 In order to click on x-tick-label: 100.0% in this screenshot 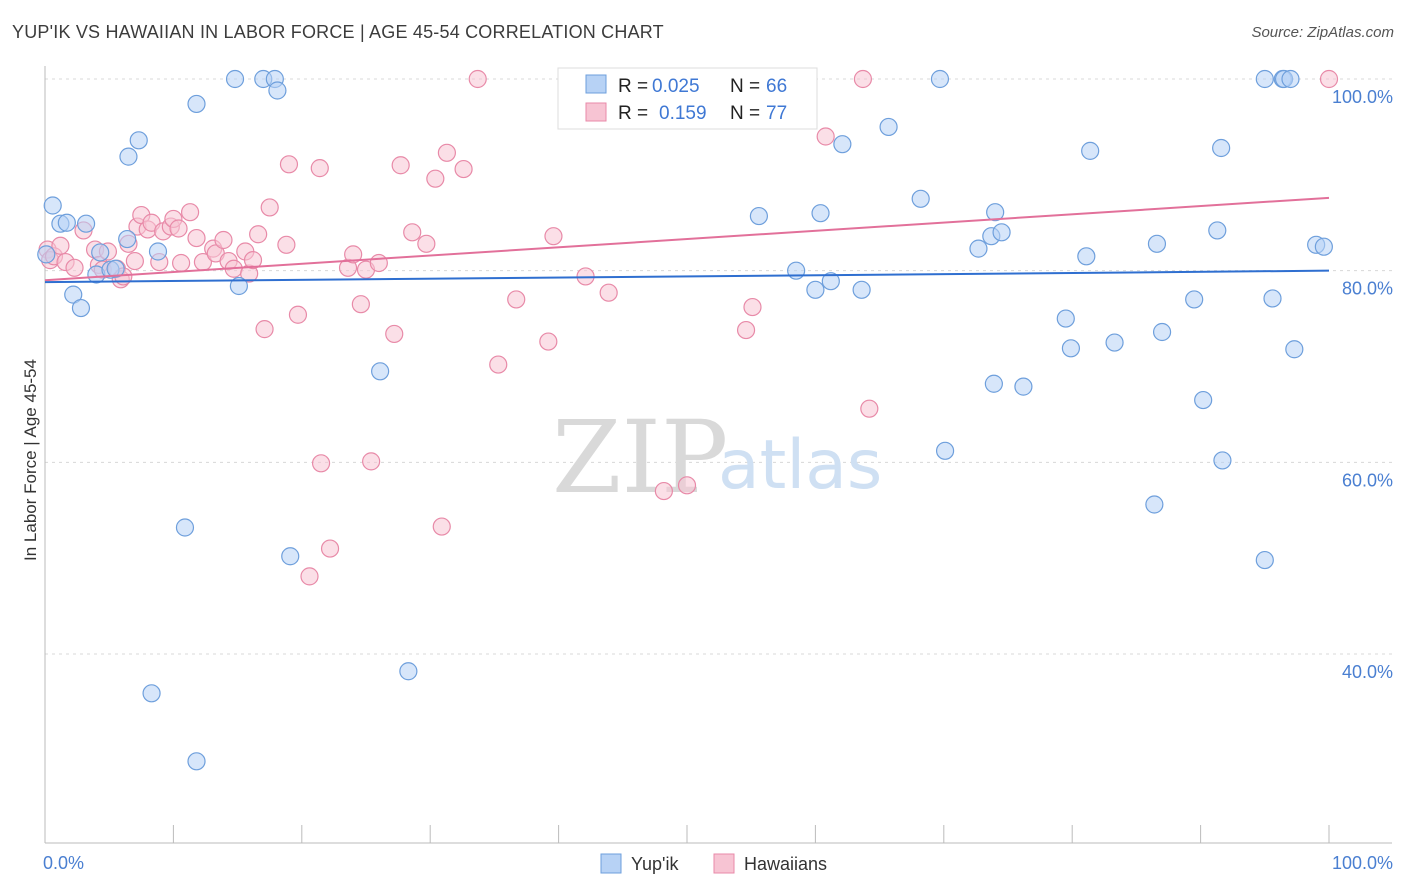, I will do `click(1362, 863)`.